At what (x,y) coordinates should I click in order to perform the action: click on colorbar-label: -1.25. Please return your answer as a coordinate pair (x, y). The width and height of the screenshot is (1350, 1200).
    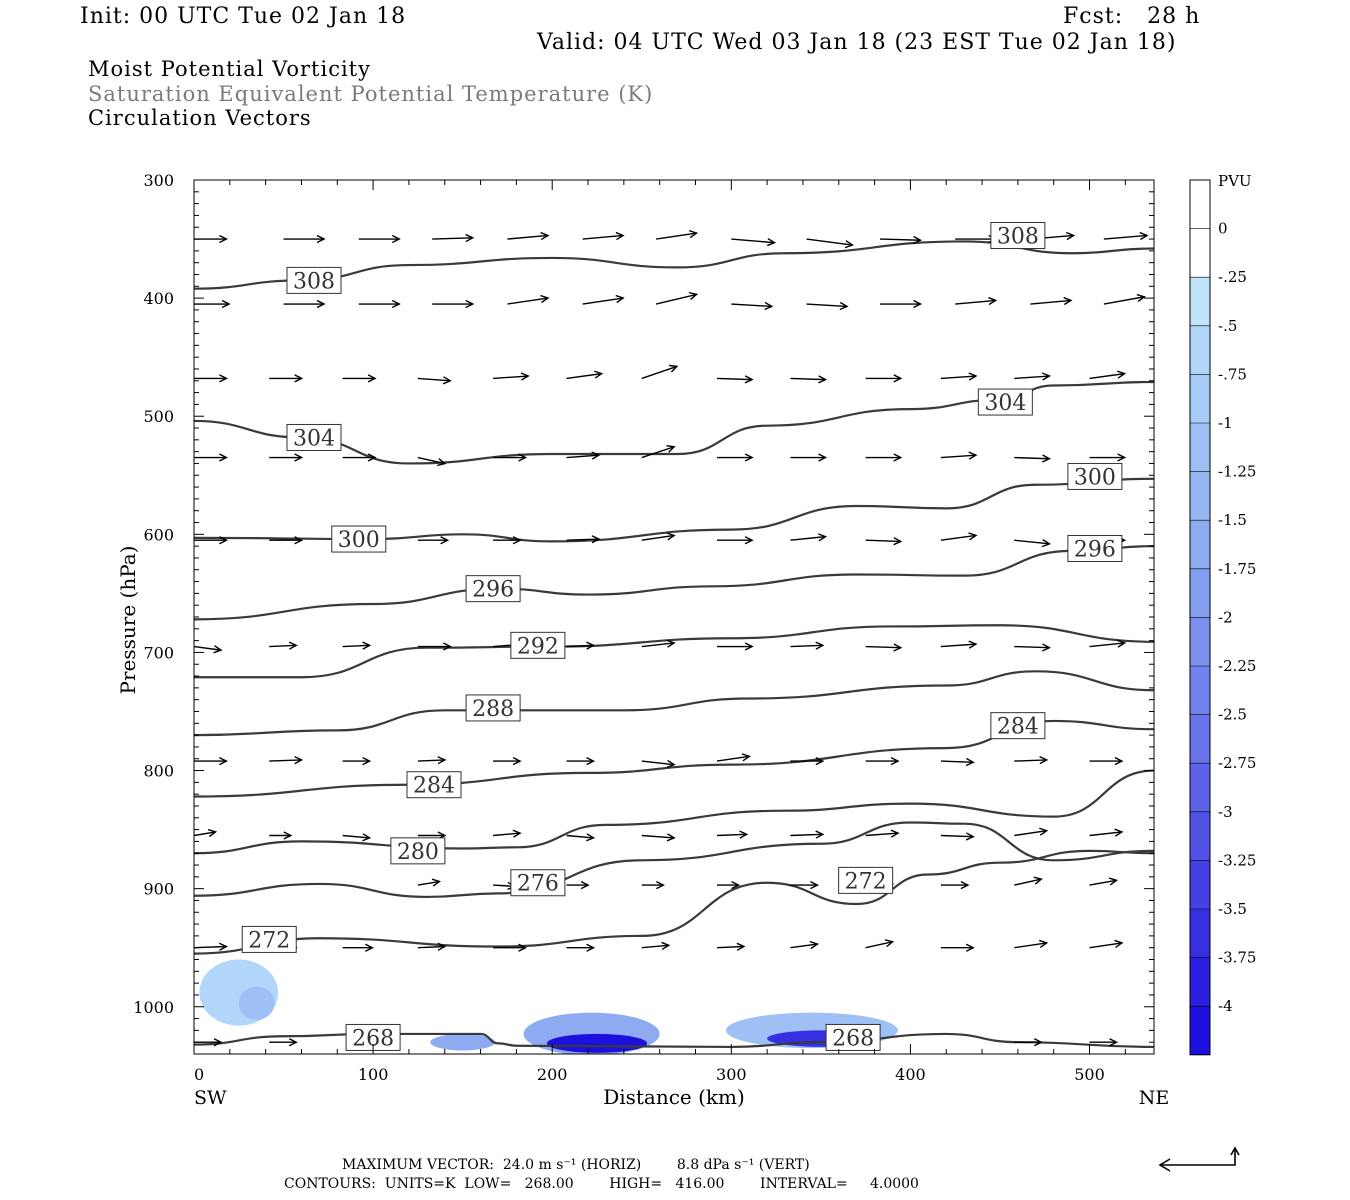
    Looking at the image, I should click on (1237, 472).